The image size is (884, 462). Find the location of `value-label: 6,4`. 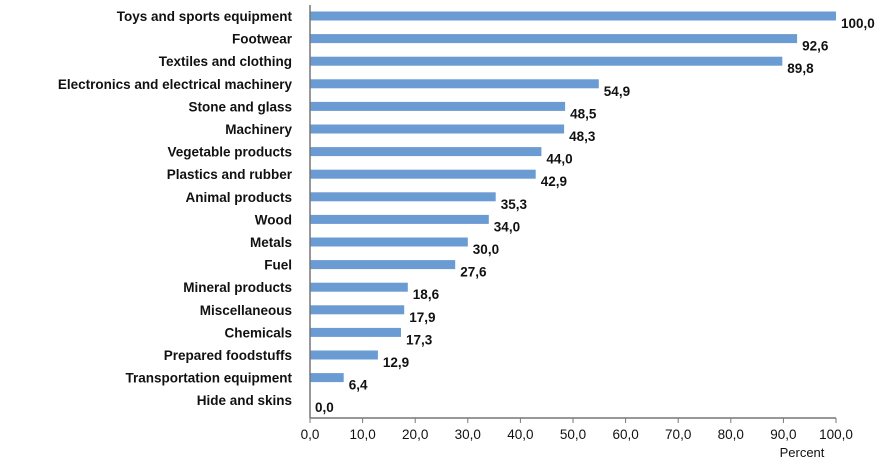

value-label: 6,4 is located at coordinates (358, 385).